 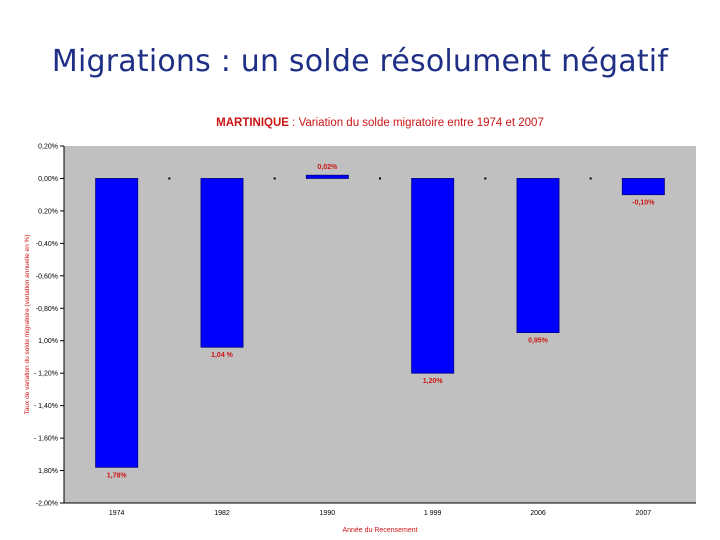 I want to click on x-axis-title: Année du Recensement, so click(x=379, y=530).